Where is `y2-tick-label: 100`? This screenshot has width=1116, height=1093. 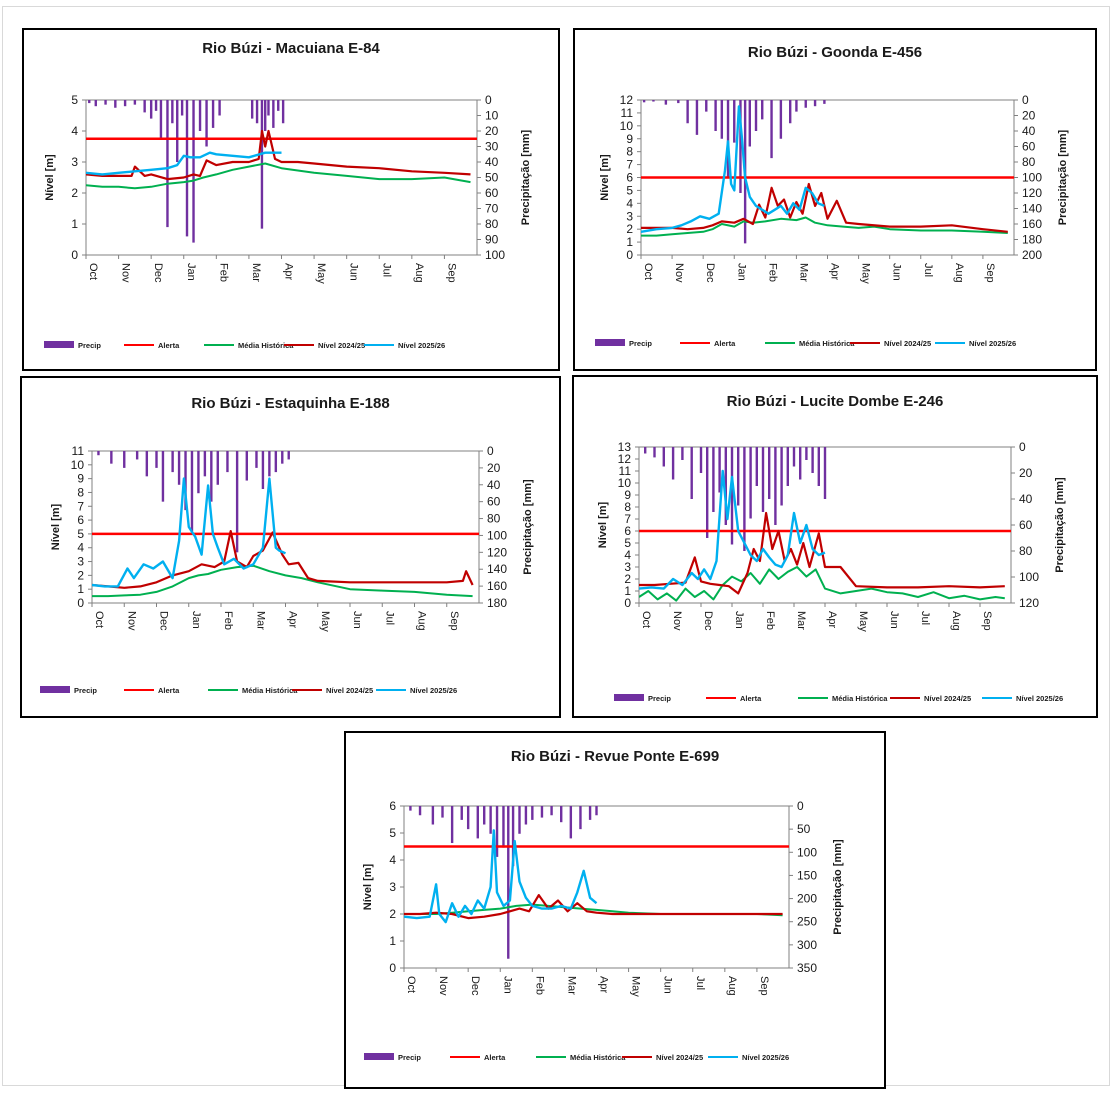 y2-tick-label: 100 is located at coordinates (497, 535).